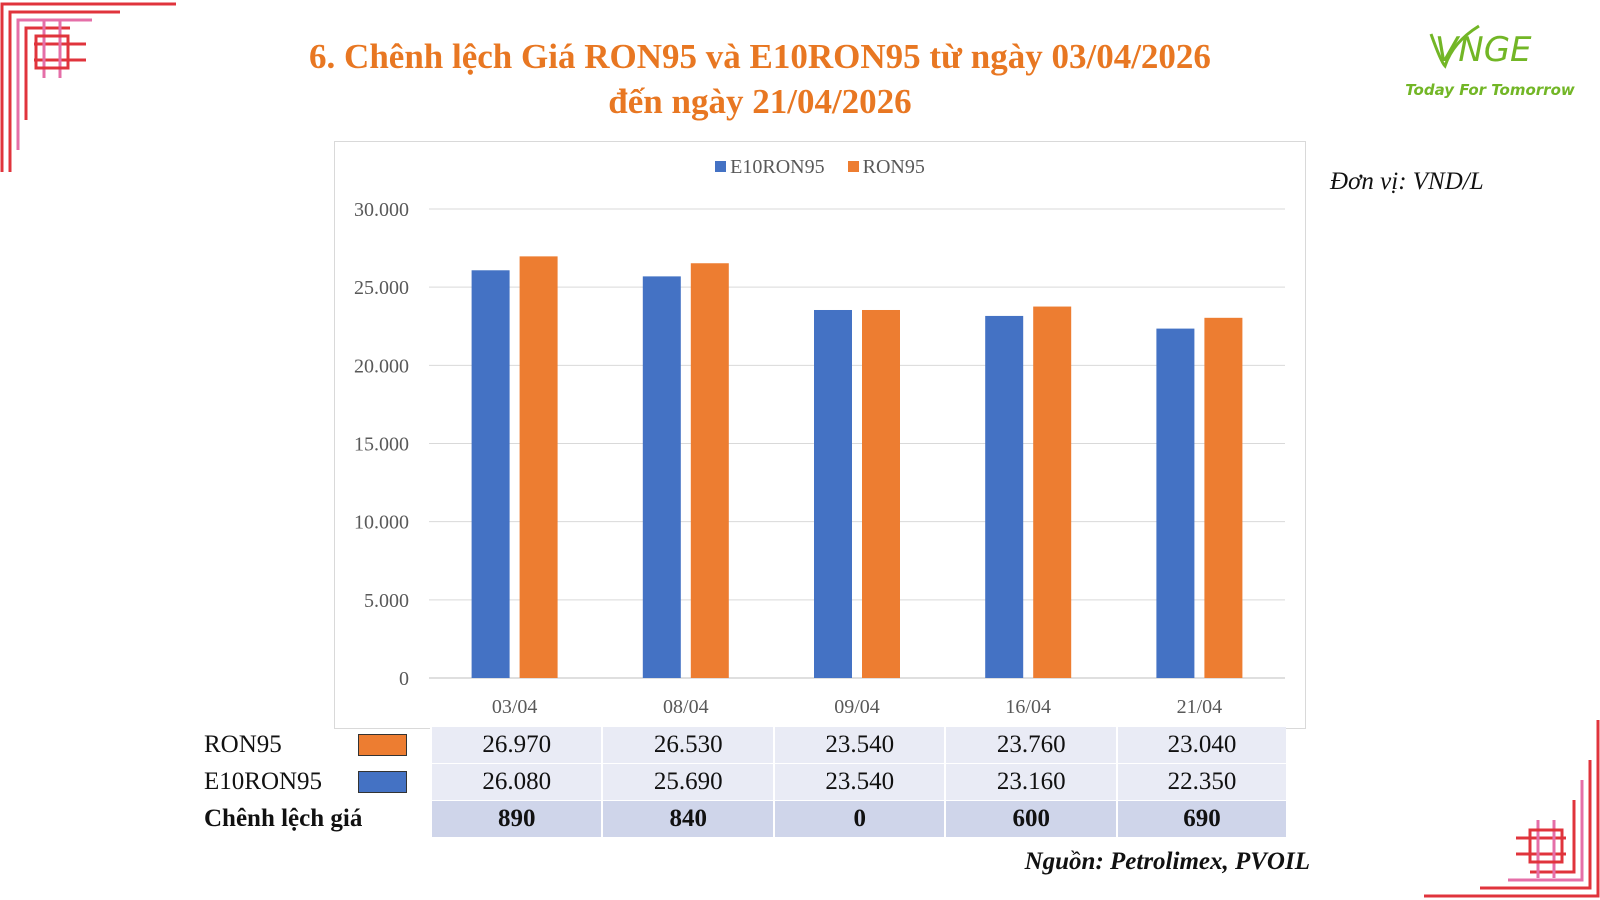  What do you see at coordinates (88, 87) in the screenshot?
I see `corner-ornament-top-left` at bounding box center [88, 87].